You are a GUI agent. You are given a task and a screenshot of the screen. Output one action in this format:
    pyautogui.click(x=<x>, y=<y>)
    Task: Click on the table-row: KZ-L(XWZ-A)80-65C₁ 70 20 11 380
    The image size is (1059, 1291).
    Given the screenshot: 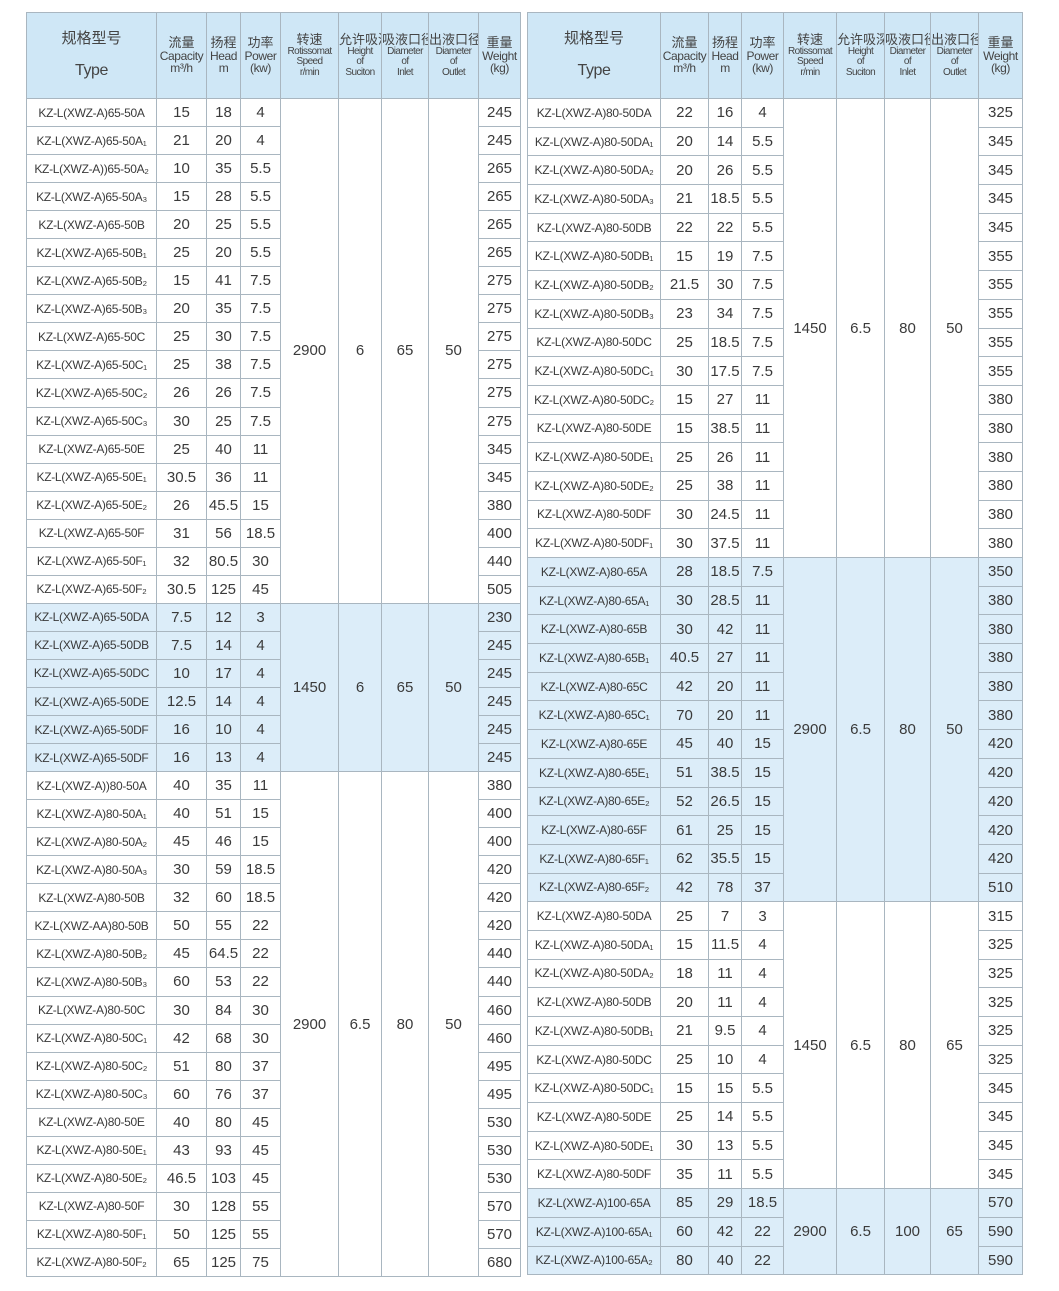 What is the action you would take?
    pyautogui.click(x=775, y=715)
    